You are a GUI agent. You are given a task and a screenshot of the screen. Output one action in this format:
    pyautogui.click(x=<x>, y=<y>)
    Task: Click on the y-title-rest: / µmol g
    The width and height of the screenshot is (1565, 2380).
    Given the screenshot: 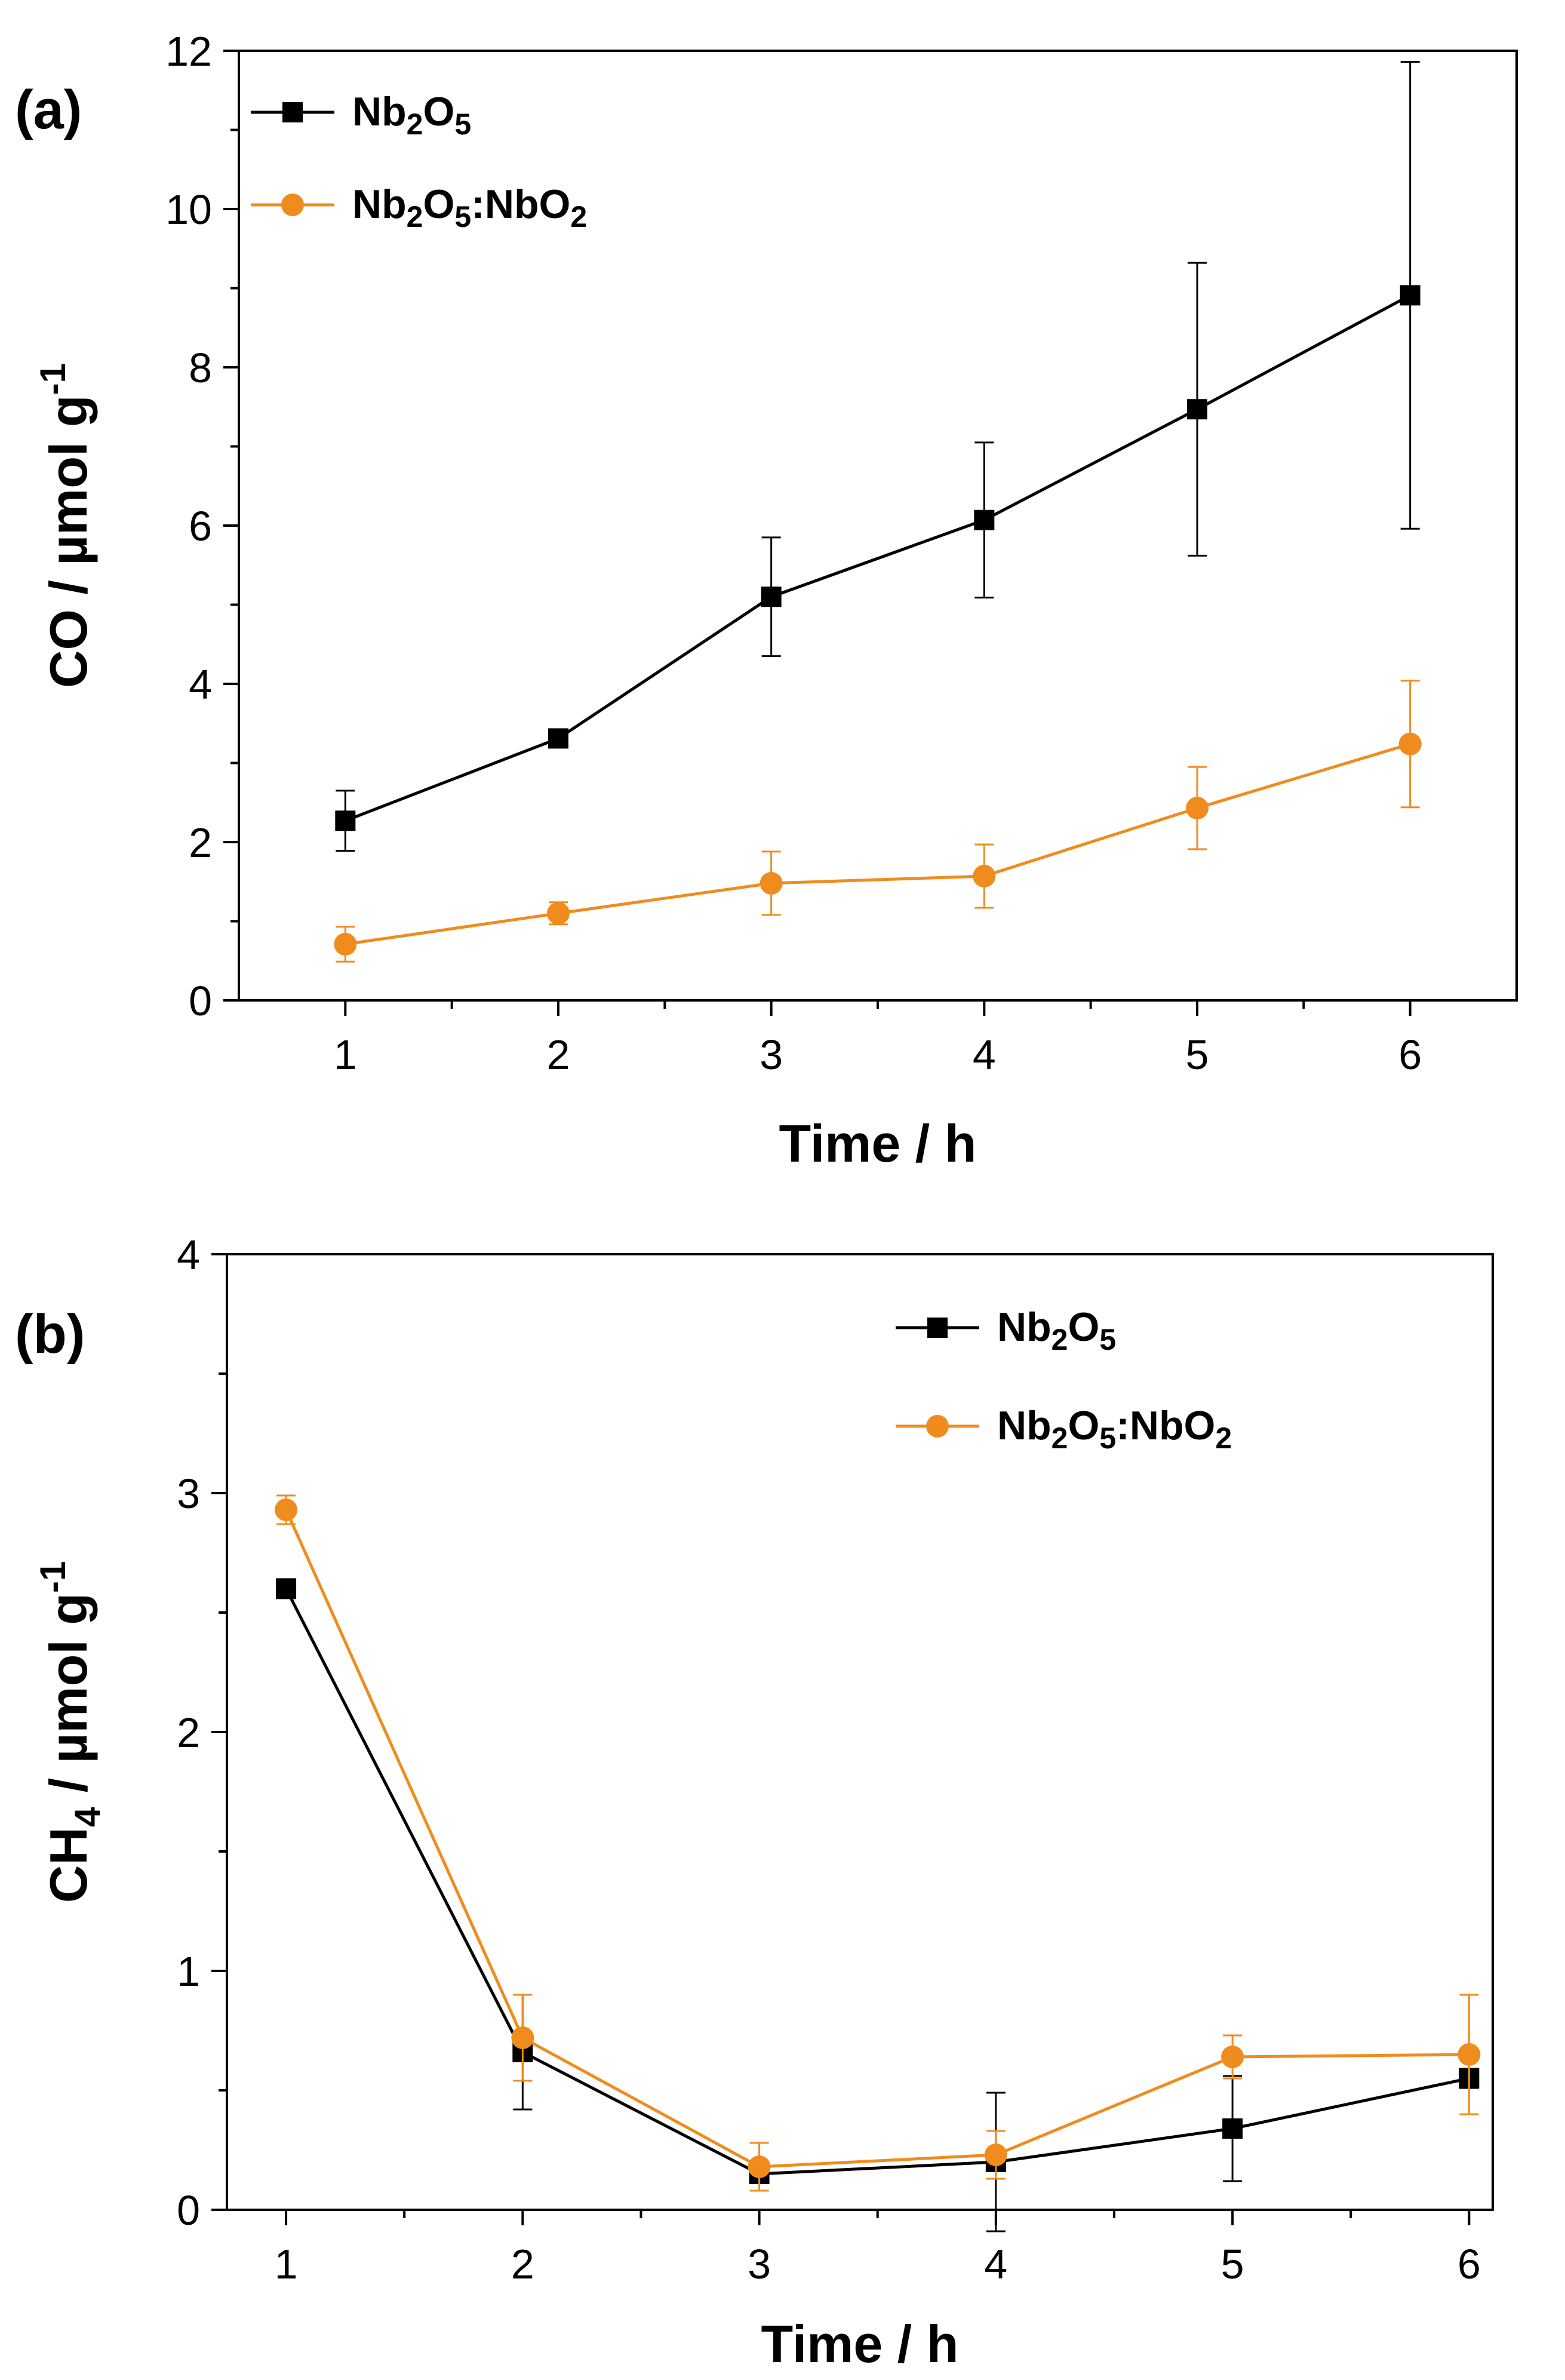 What is the action you would take?
    pyautogui.click(x=68, y=1700)
    